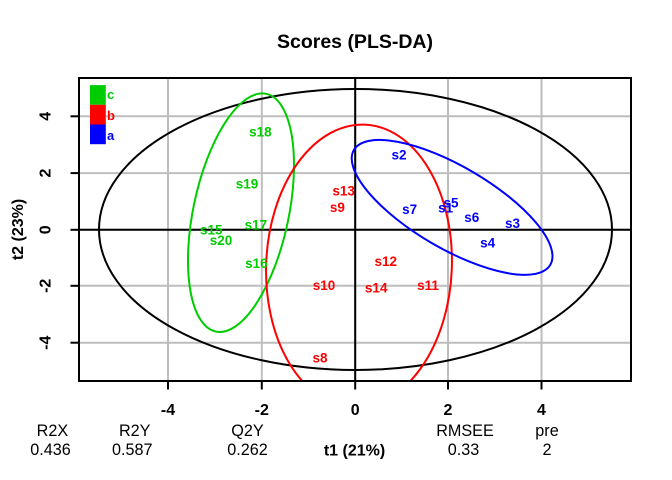 The image size is (672, 480). Describe the element at coordinates (111, 115) in the screenshot. I see `svg-text: b` at that location.